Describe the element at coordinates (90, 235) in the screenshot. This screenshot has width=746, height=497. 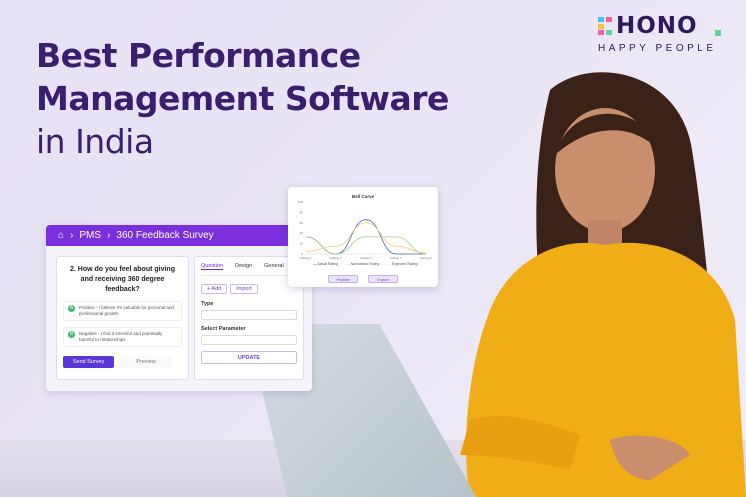
I see `breadcrumb-pms: PMS` at that location.